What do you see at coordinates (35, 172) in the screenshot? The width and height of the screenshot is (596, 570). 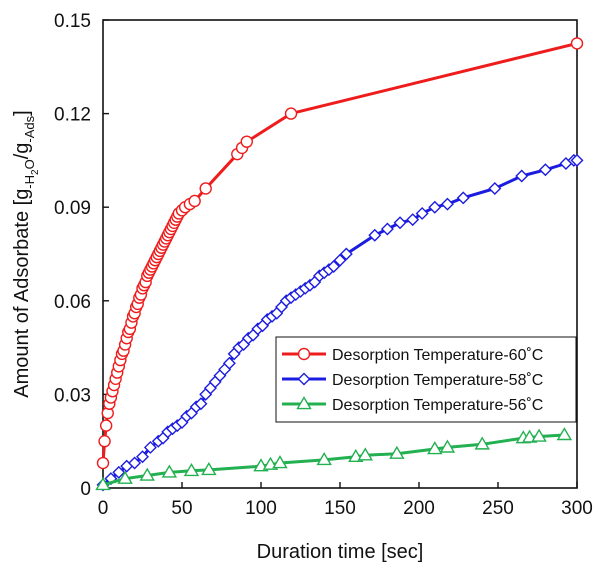 I see `y-axis-title-sub1-sub: 2` at bounding box center [35, 172].